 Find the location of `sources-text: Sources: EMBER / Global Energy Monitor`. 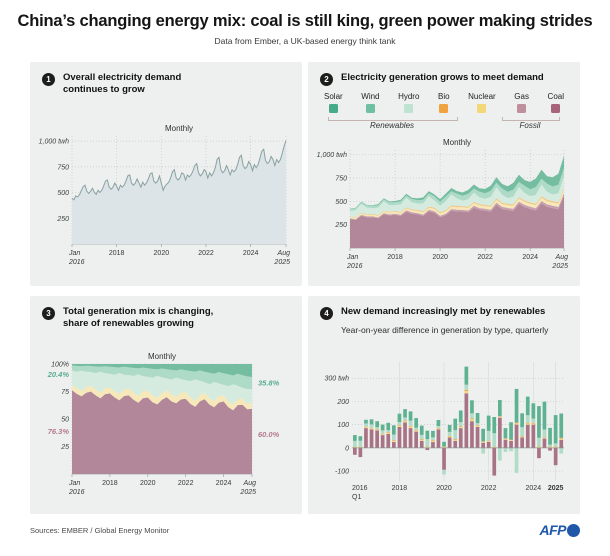

sources-text: Sources: EMBER / Global Energy Monitor is located at coordinates (100, 530).